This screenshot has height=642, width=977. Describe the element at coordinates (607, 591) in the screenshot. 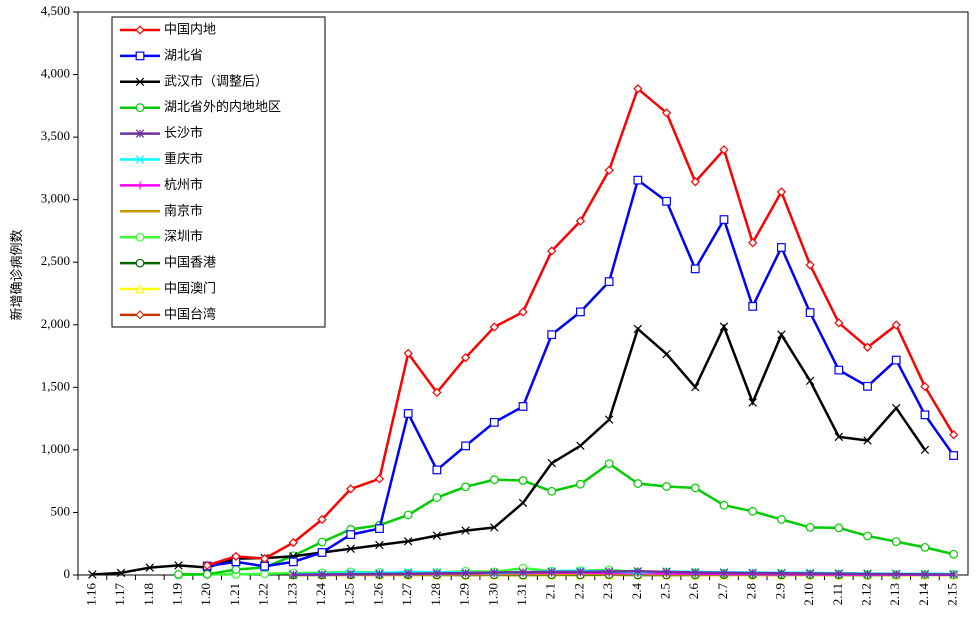

I see `x-tick-label: 2.3` at that location.